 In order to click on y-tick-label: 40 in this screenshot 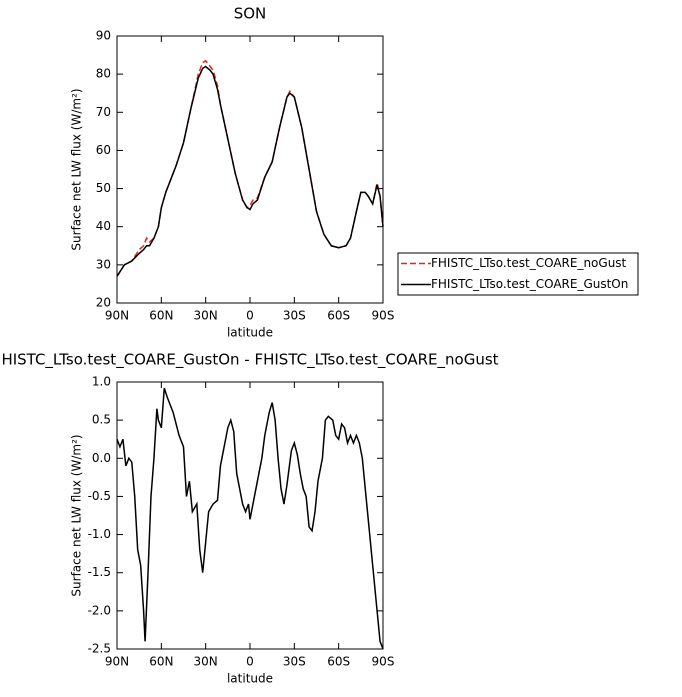, I will do `click(103, 226)`.